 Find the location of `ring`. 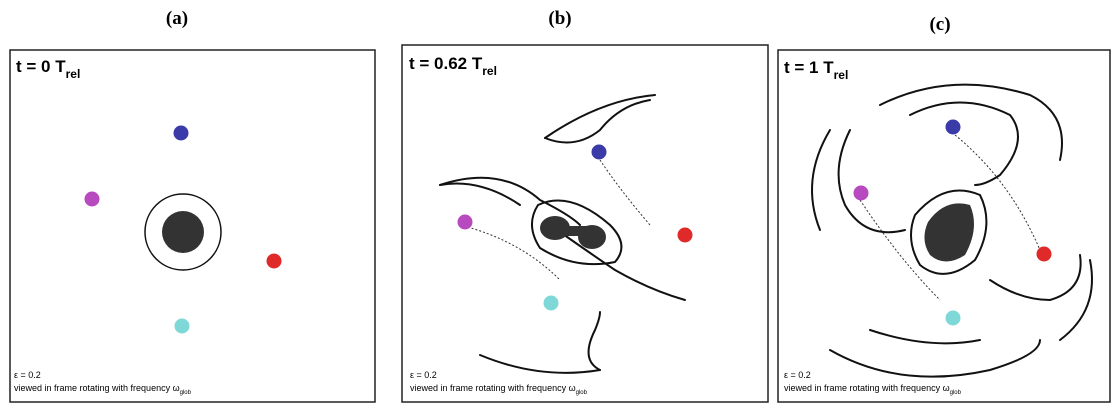

ring is located at coordinates (183, 232).